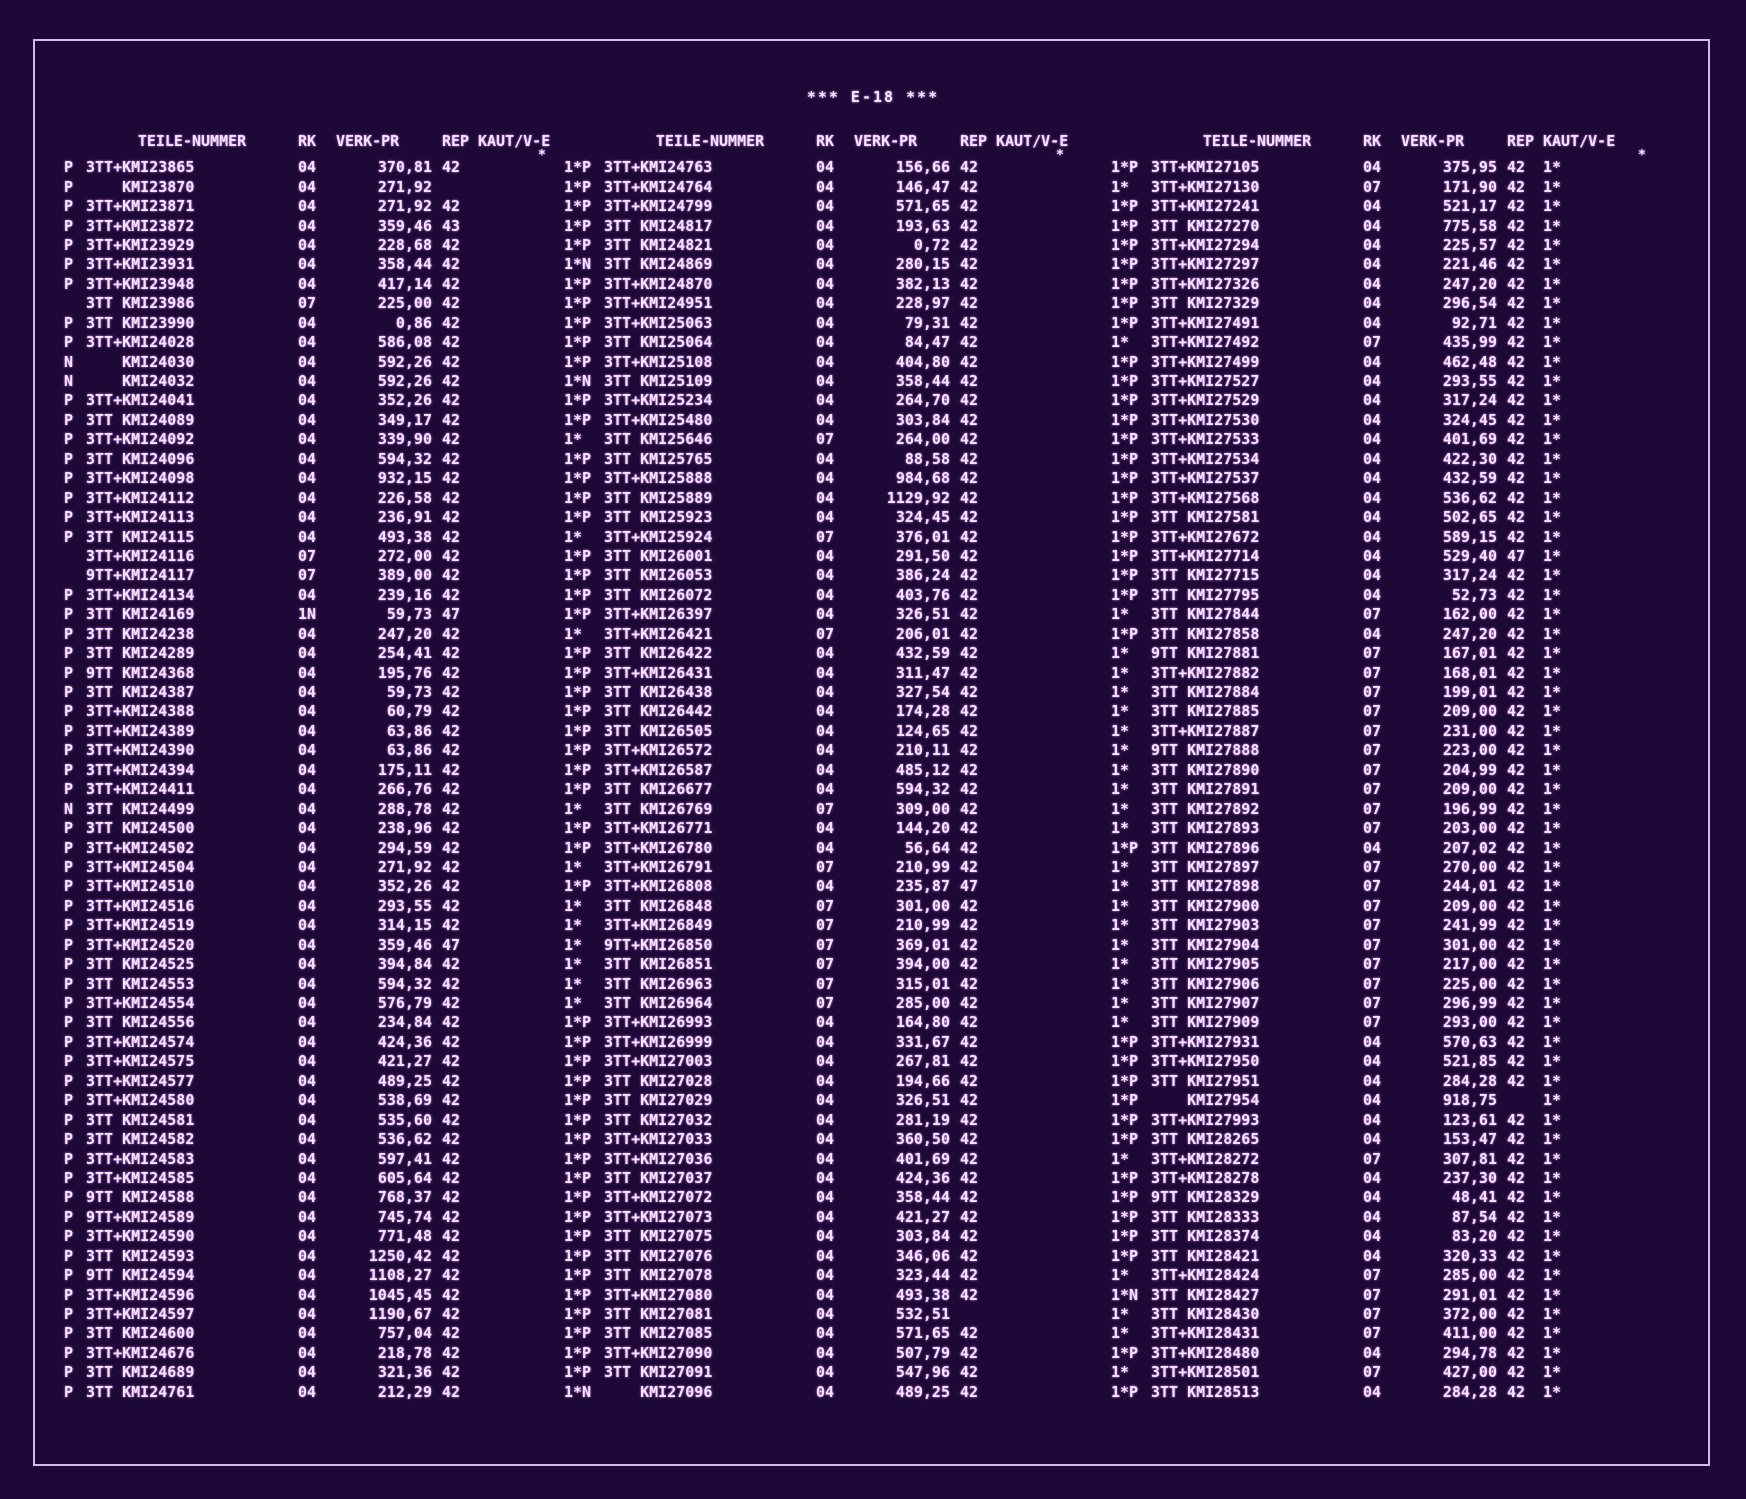 This screenshot has height=1499, width=1746. What do you see at coordinates (307, 595) in the screenshot?
I see `table-row: P 3TT+KMI24134 04 239,16 42` at bounding box center [307, 595].